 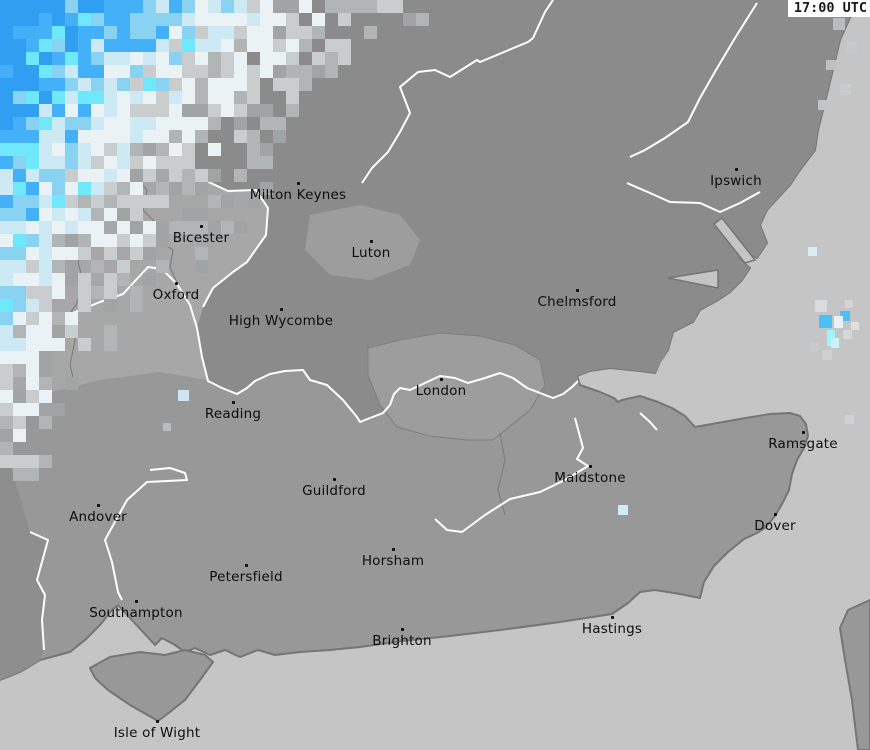 I want to click on city-label: Reading, so click(x=233, y=414).